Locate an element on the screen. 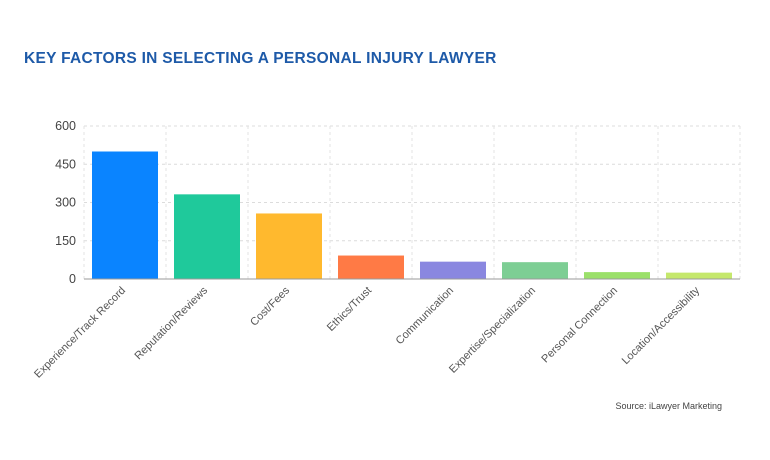  x-tick-label: Personal Connection is located at coordinates (579, 325).